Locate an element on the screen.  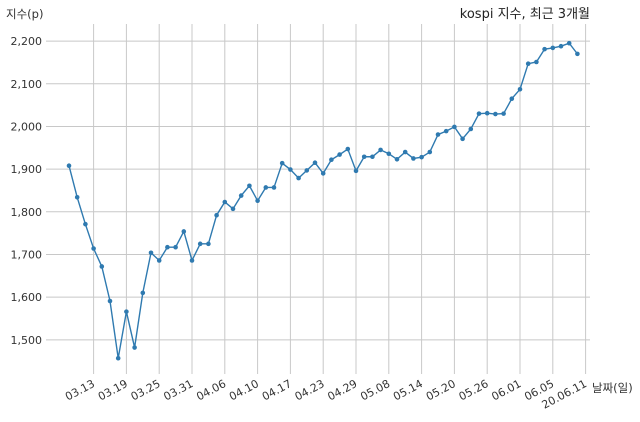
x-tick-label: 04.23 is located at coordinates (310, 390).